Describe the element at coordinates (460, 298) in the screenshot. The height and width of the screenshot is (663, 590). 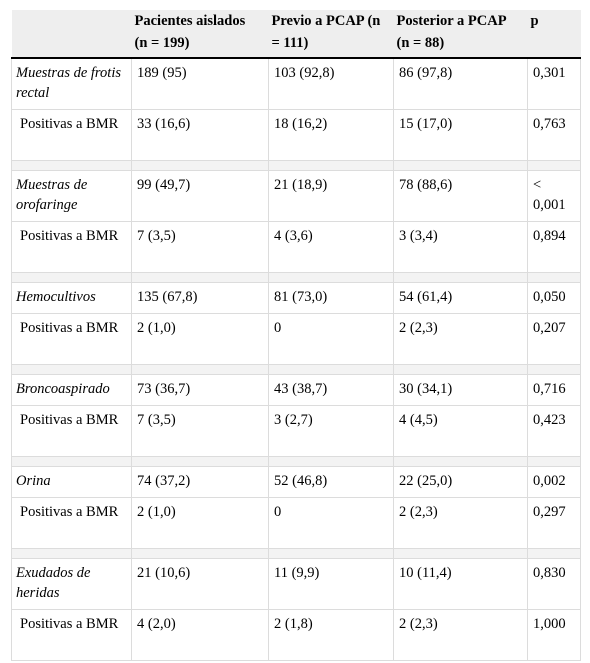
I see `value-cell: 54 (61,4)` at that location.